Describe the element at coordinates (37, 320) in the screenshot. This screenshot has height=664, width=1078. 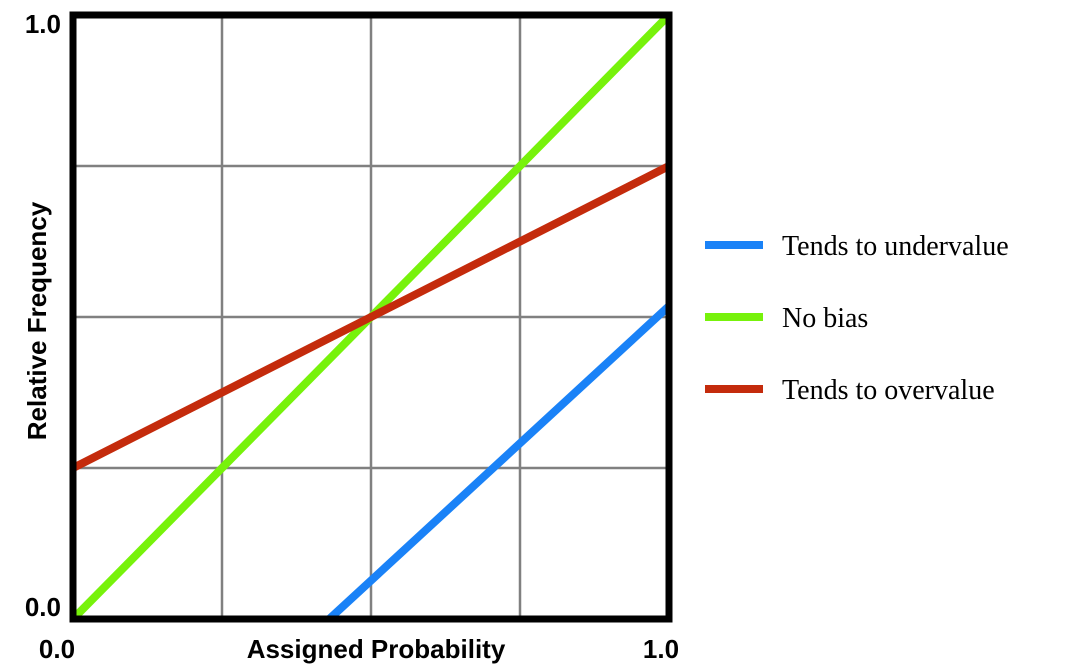
I see `y-axis-title: Relative Frequency` at that location.